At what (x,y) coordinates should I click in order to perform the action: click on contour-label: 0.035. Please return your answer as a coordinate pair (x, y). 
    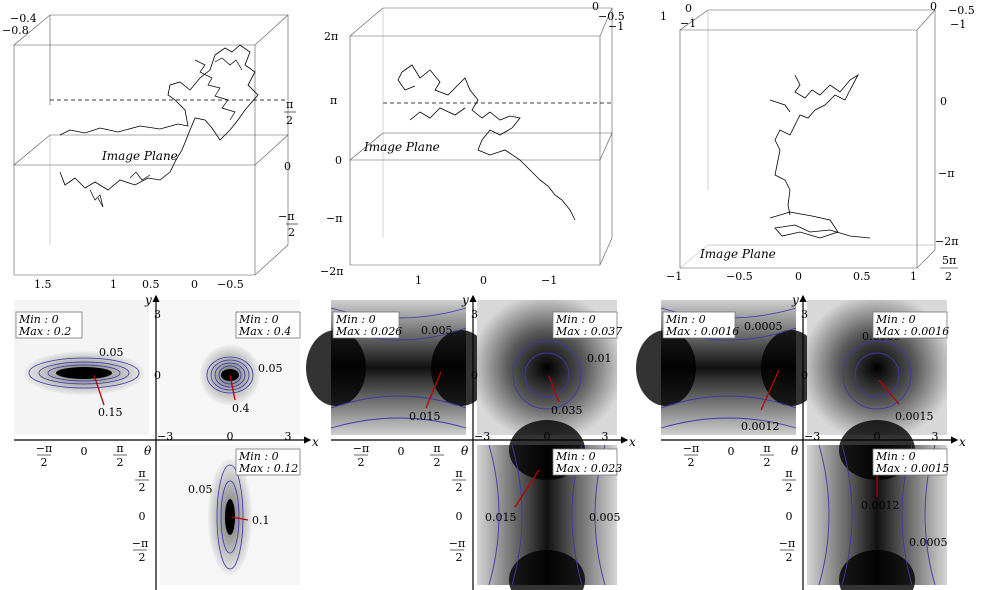
    Looking at the image, I should click on (567, 410).